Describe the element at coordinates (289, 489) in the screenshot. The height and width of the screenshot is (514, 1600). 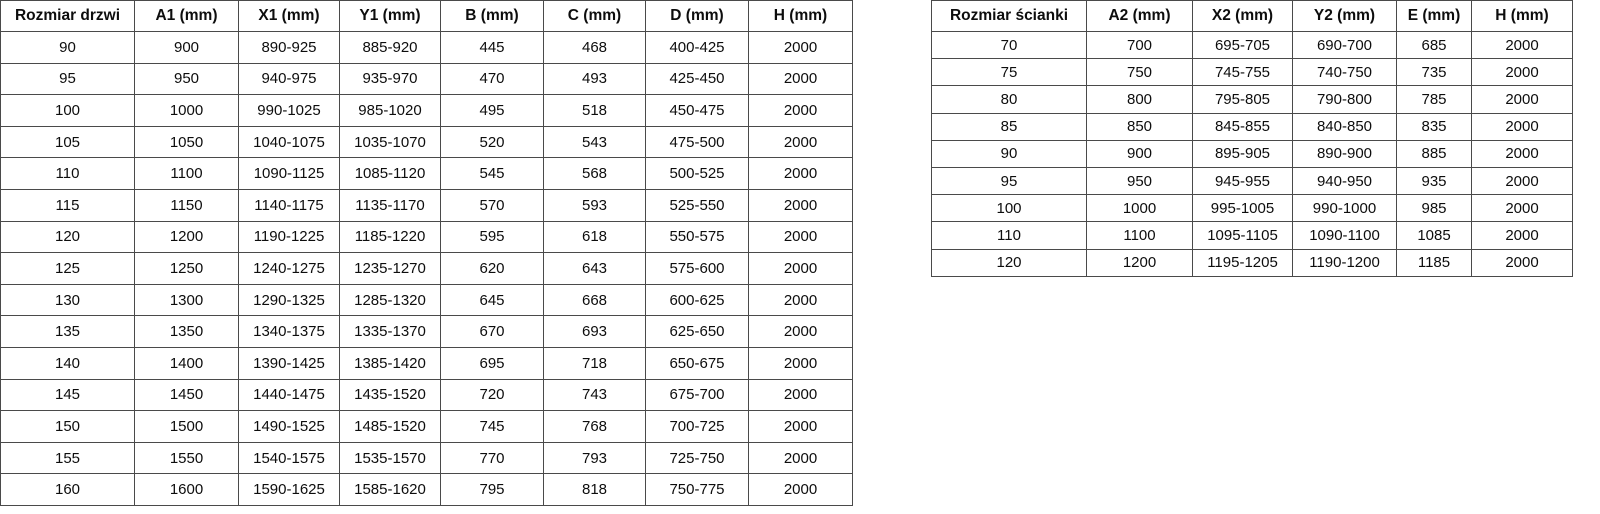
I see `table-cell: 1590-1625` at that location.